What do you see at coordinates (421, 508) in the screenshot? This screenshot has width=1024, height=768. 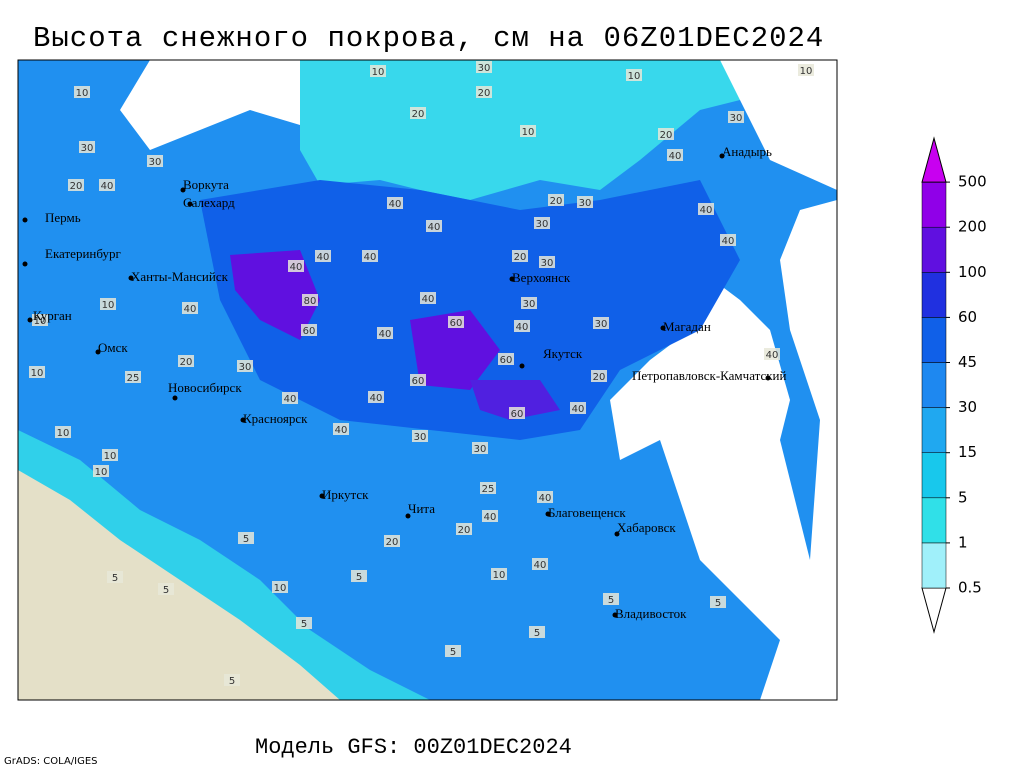 I see `city-label: Чита` at bounding box center [421, 508].